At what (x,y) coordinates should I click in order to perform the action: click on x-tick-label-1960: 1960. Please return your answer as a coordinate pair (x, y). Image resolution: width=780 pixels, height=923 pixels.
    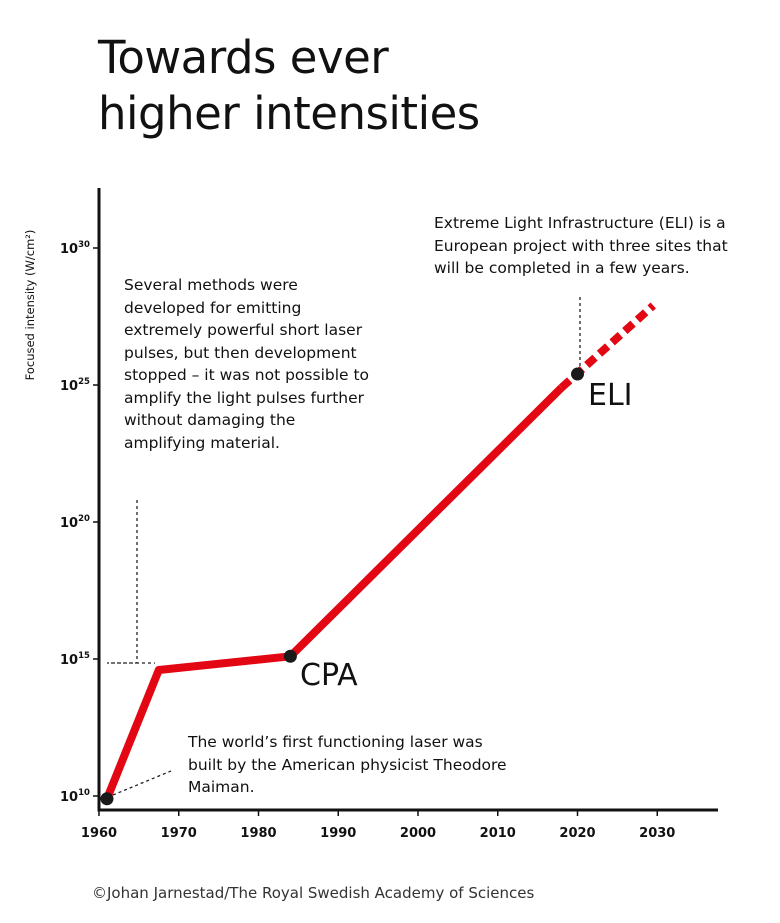
    Looking at the image, I should click on (99, 833).